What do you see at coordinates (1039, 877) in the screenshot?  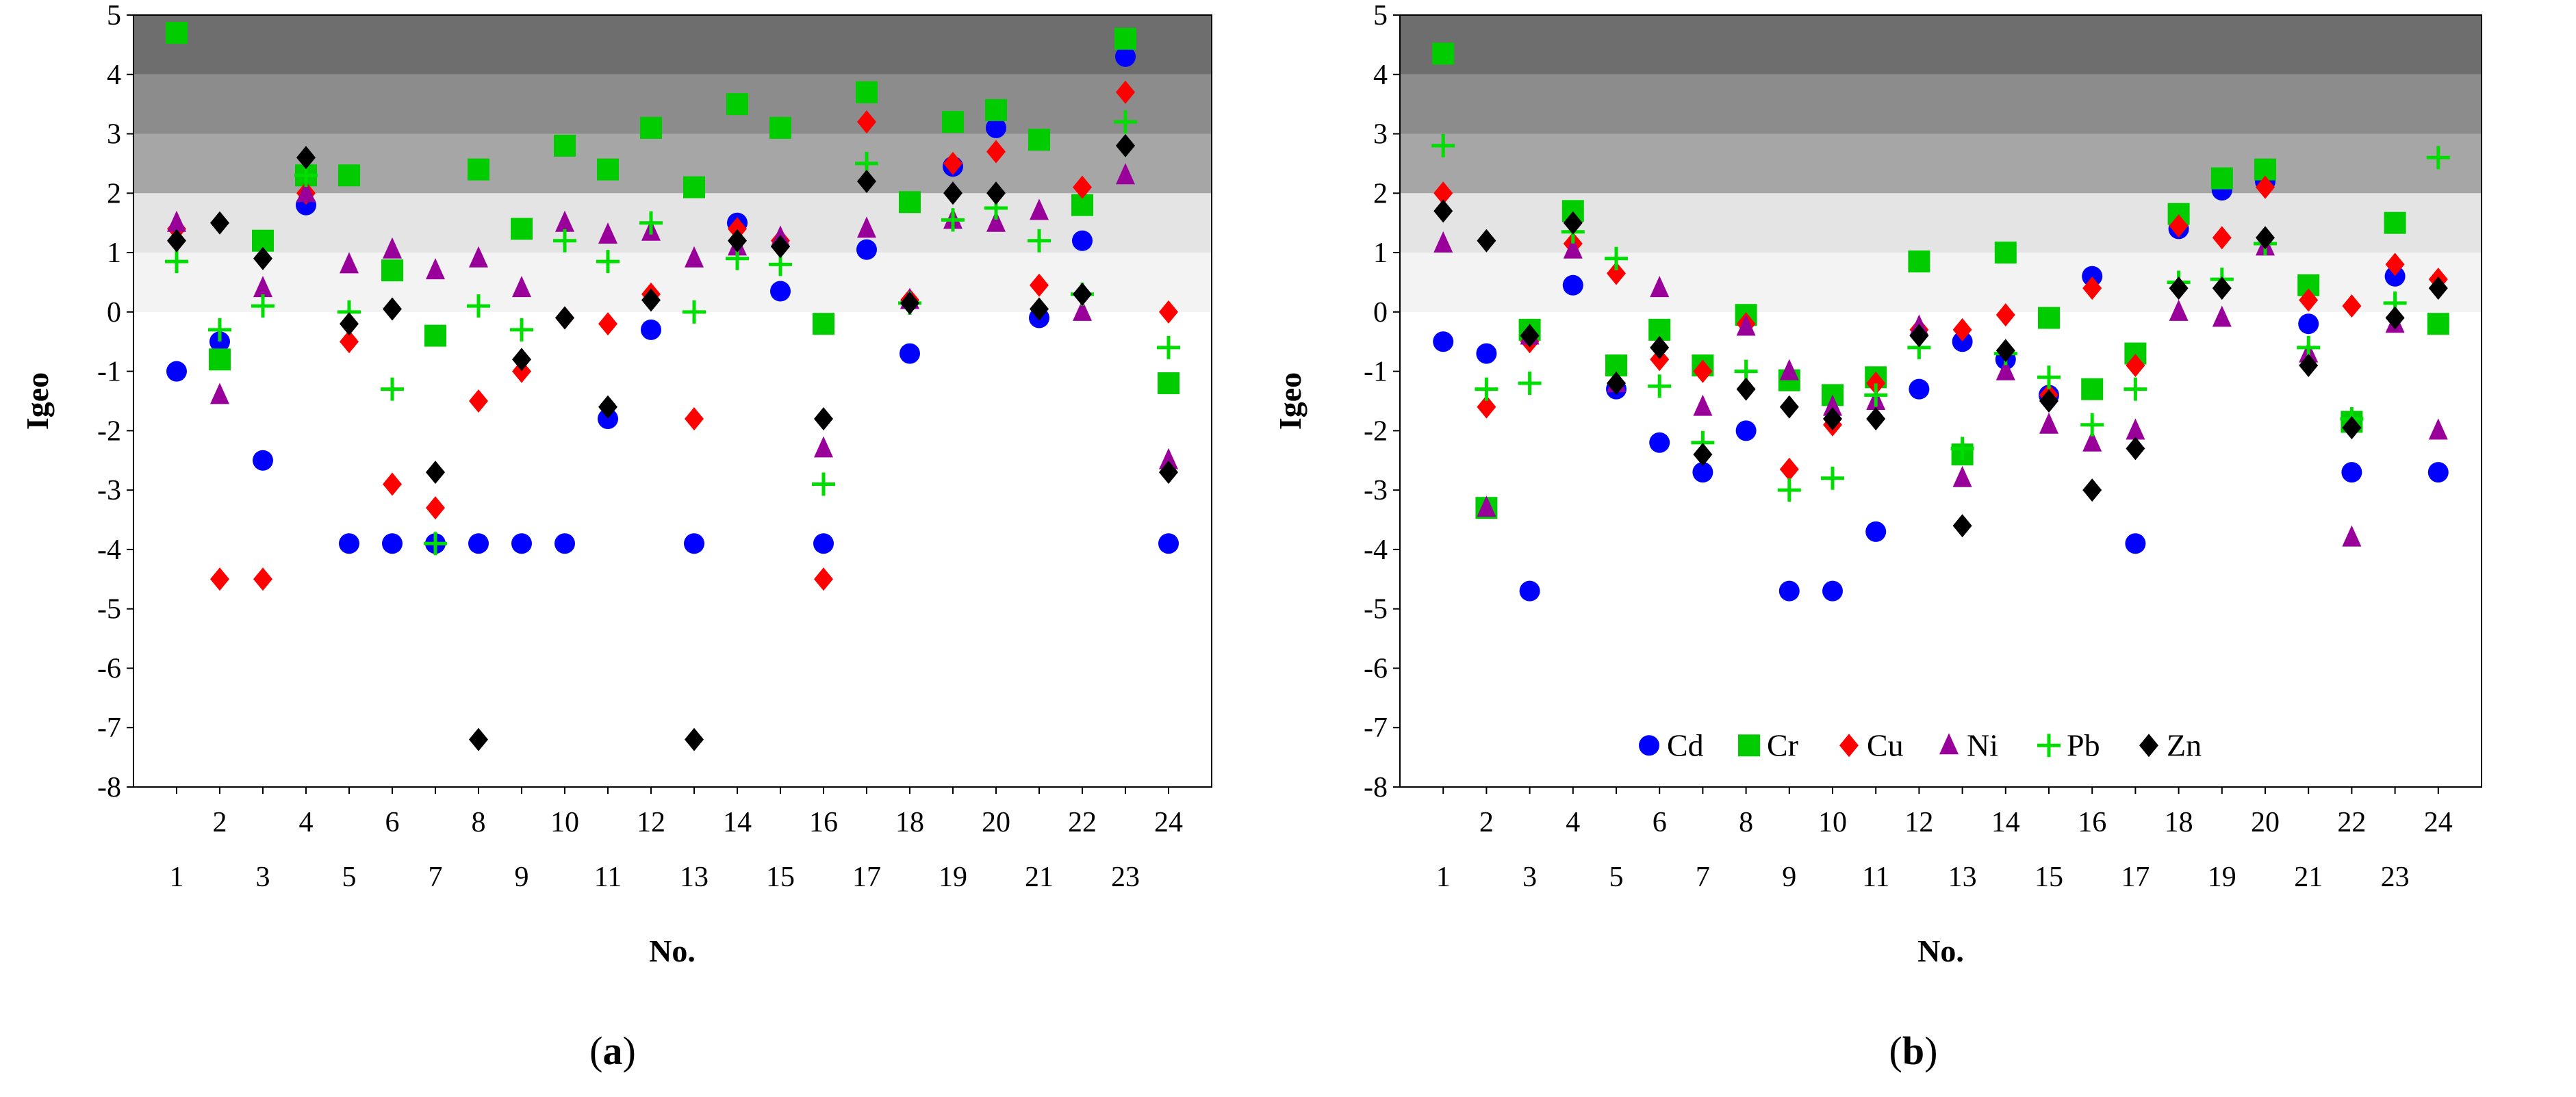 I see `x-tick-label: 21` at bounding box center [1039, 877].